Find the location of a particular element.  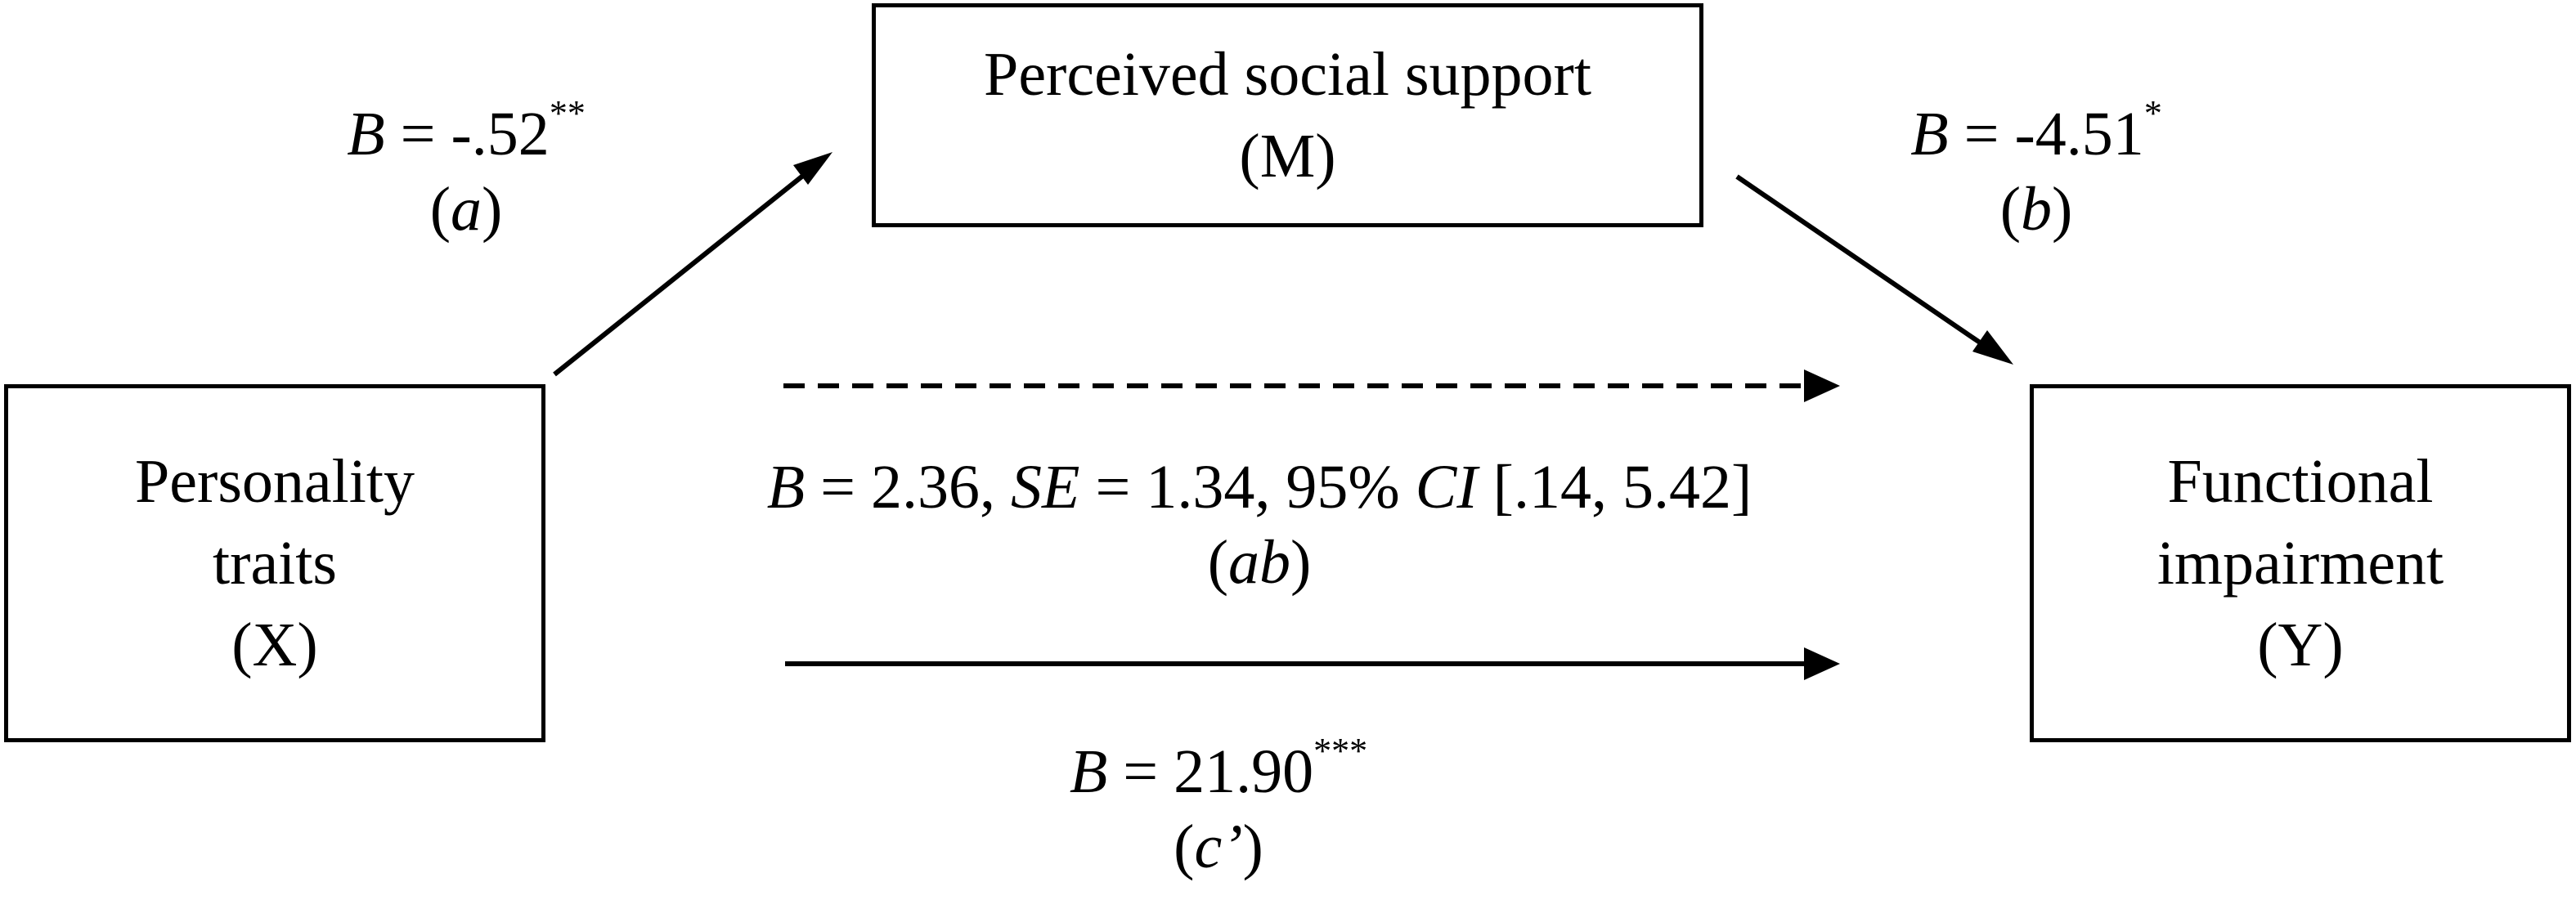

path-a-value: -.52 is located at coordinates (500, 134).